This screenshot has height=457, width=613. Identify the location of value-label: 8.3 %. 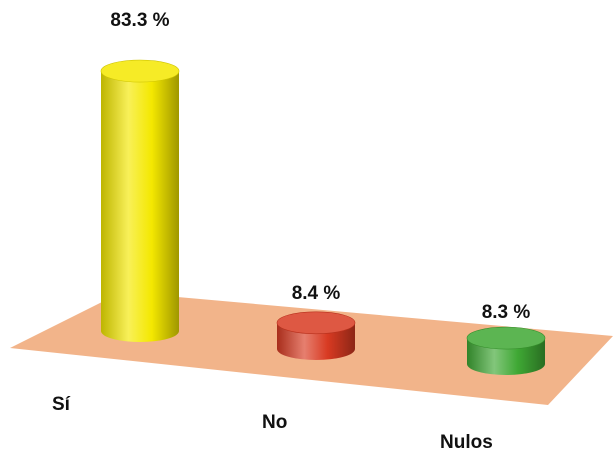
(506, 312).